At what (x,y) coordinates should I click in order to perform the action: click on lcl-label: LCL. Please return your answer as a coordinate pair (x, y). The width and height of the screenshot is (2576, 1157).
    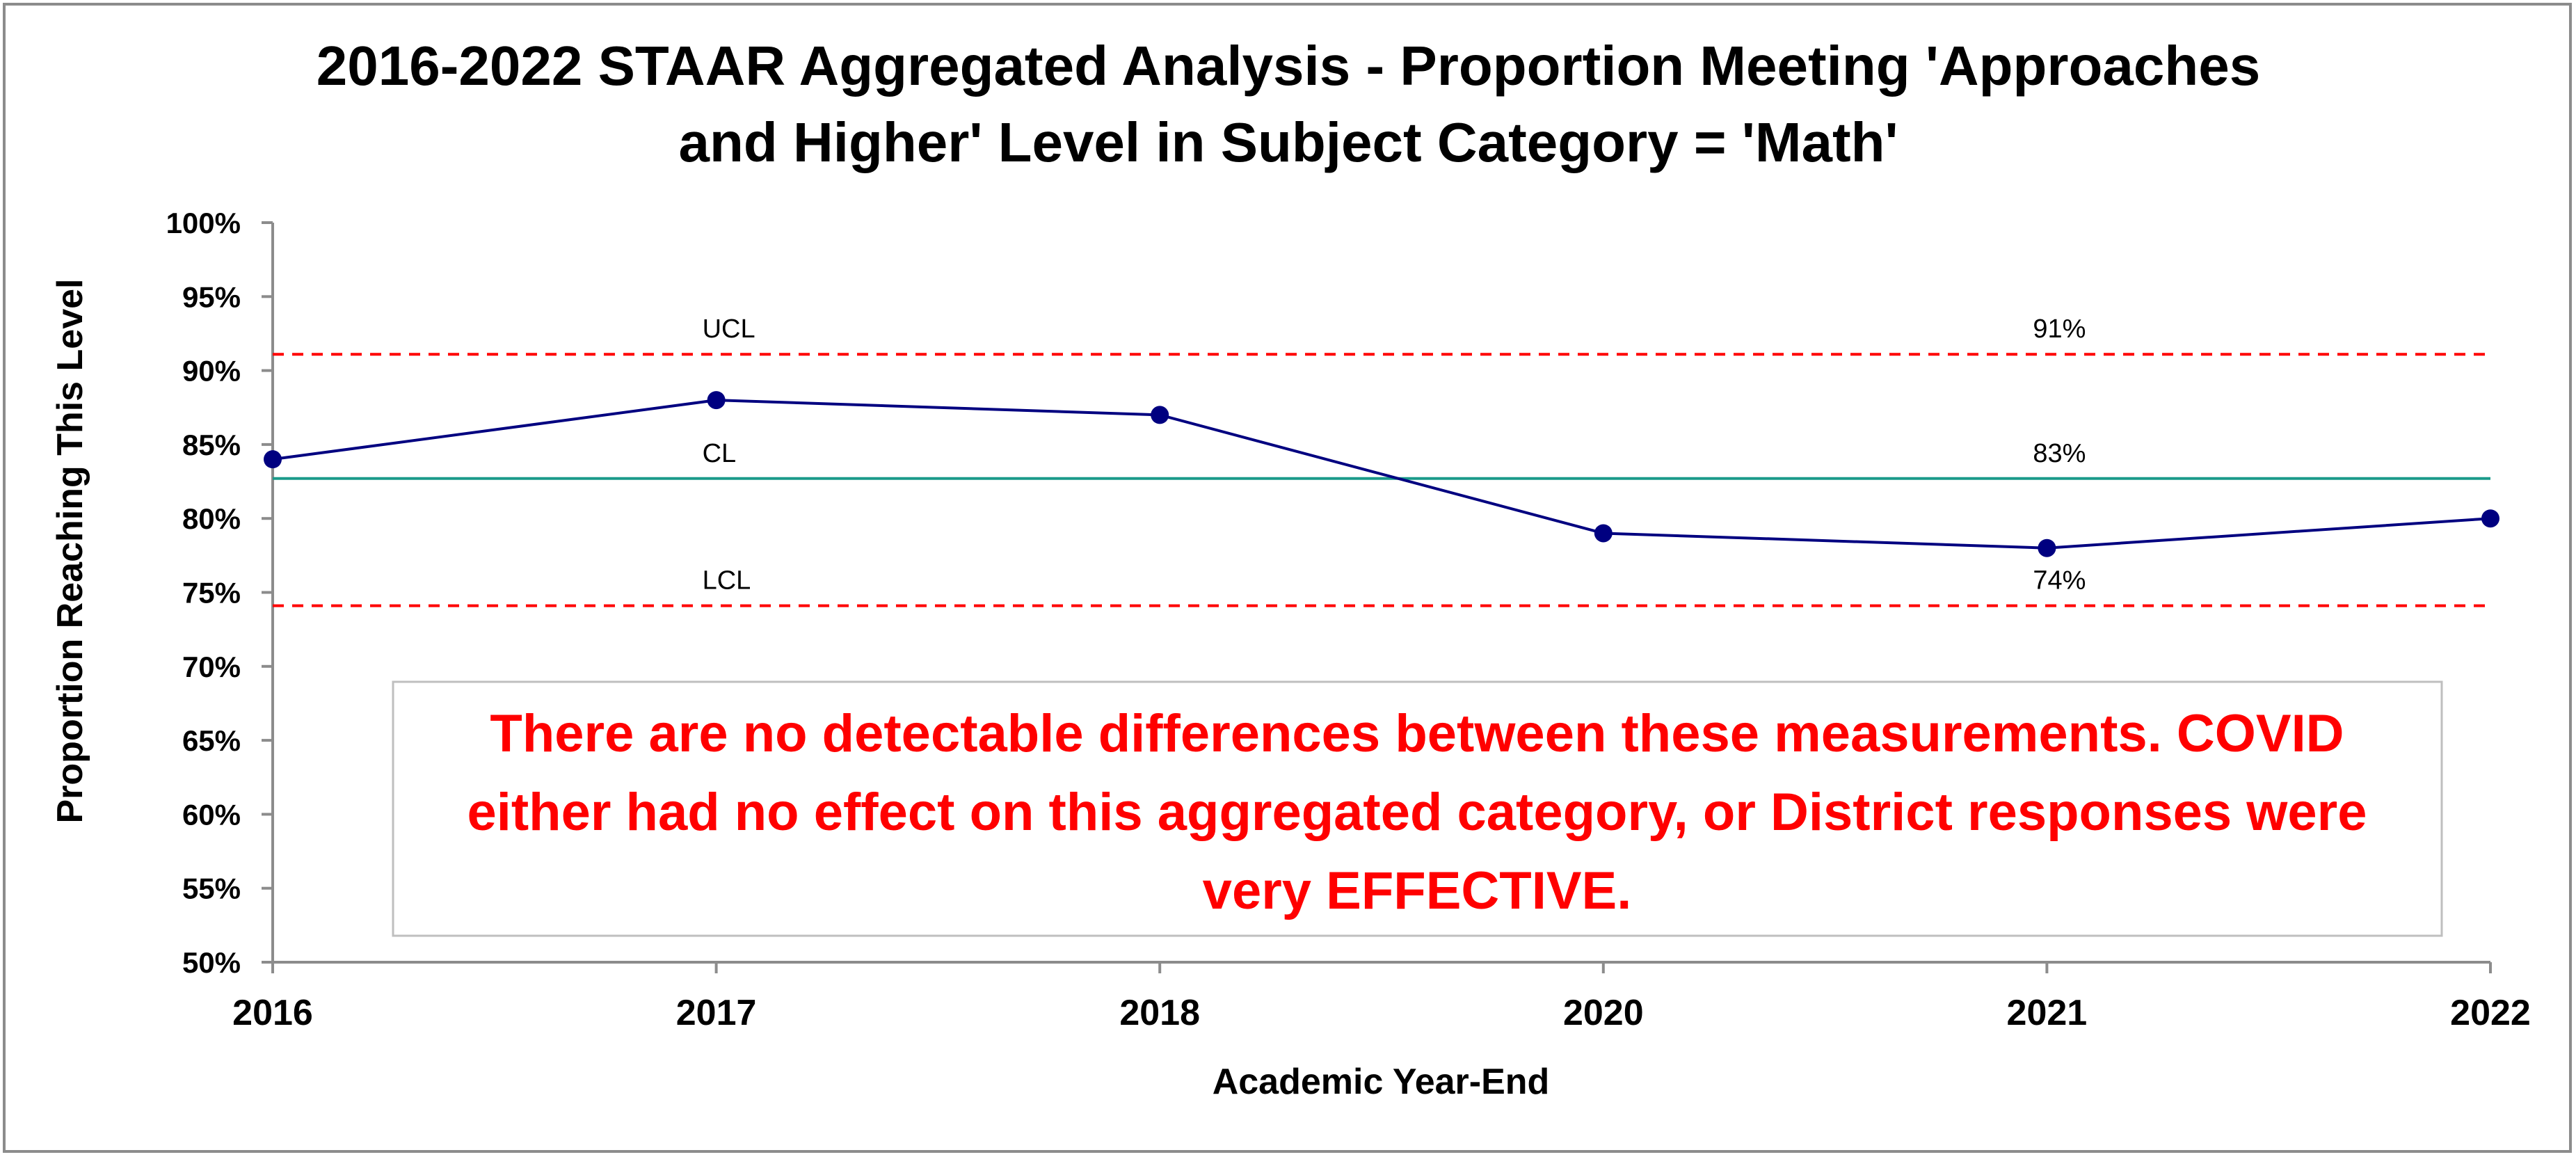
    Looking at the image, I should click on (727, 581).